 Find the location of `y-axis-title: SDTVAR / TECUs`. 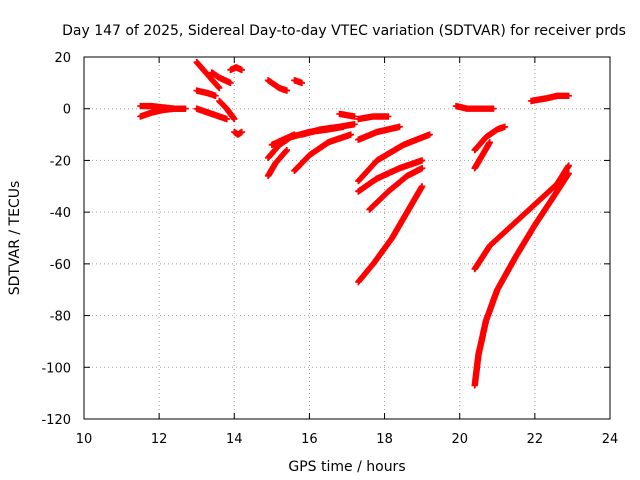

y-axis-title: SDTVAR / TECUs is located at coordinates (15, 238).